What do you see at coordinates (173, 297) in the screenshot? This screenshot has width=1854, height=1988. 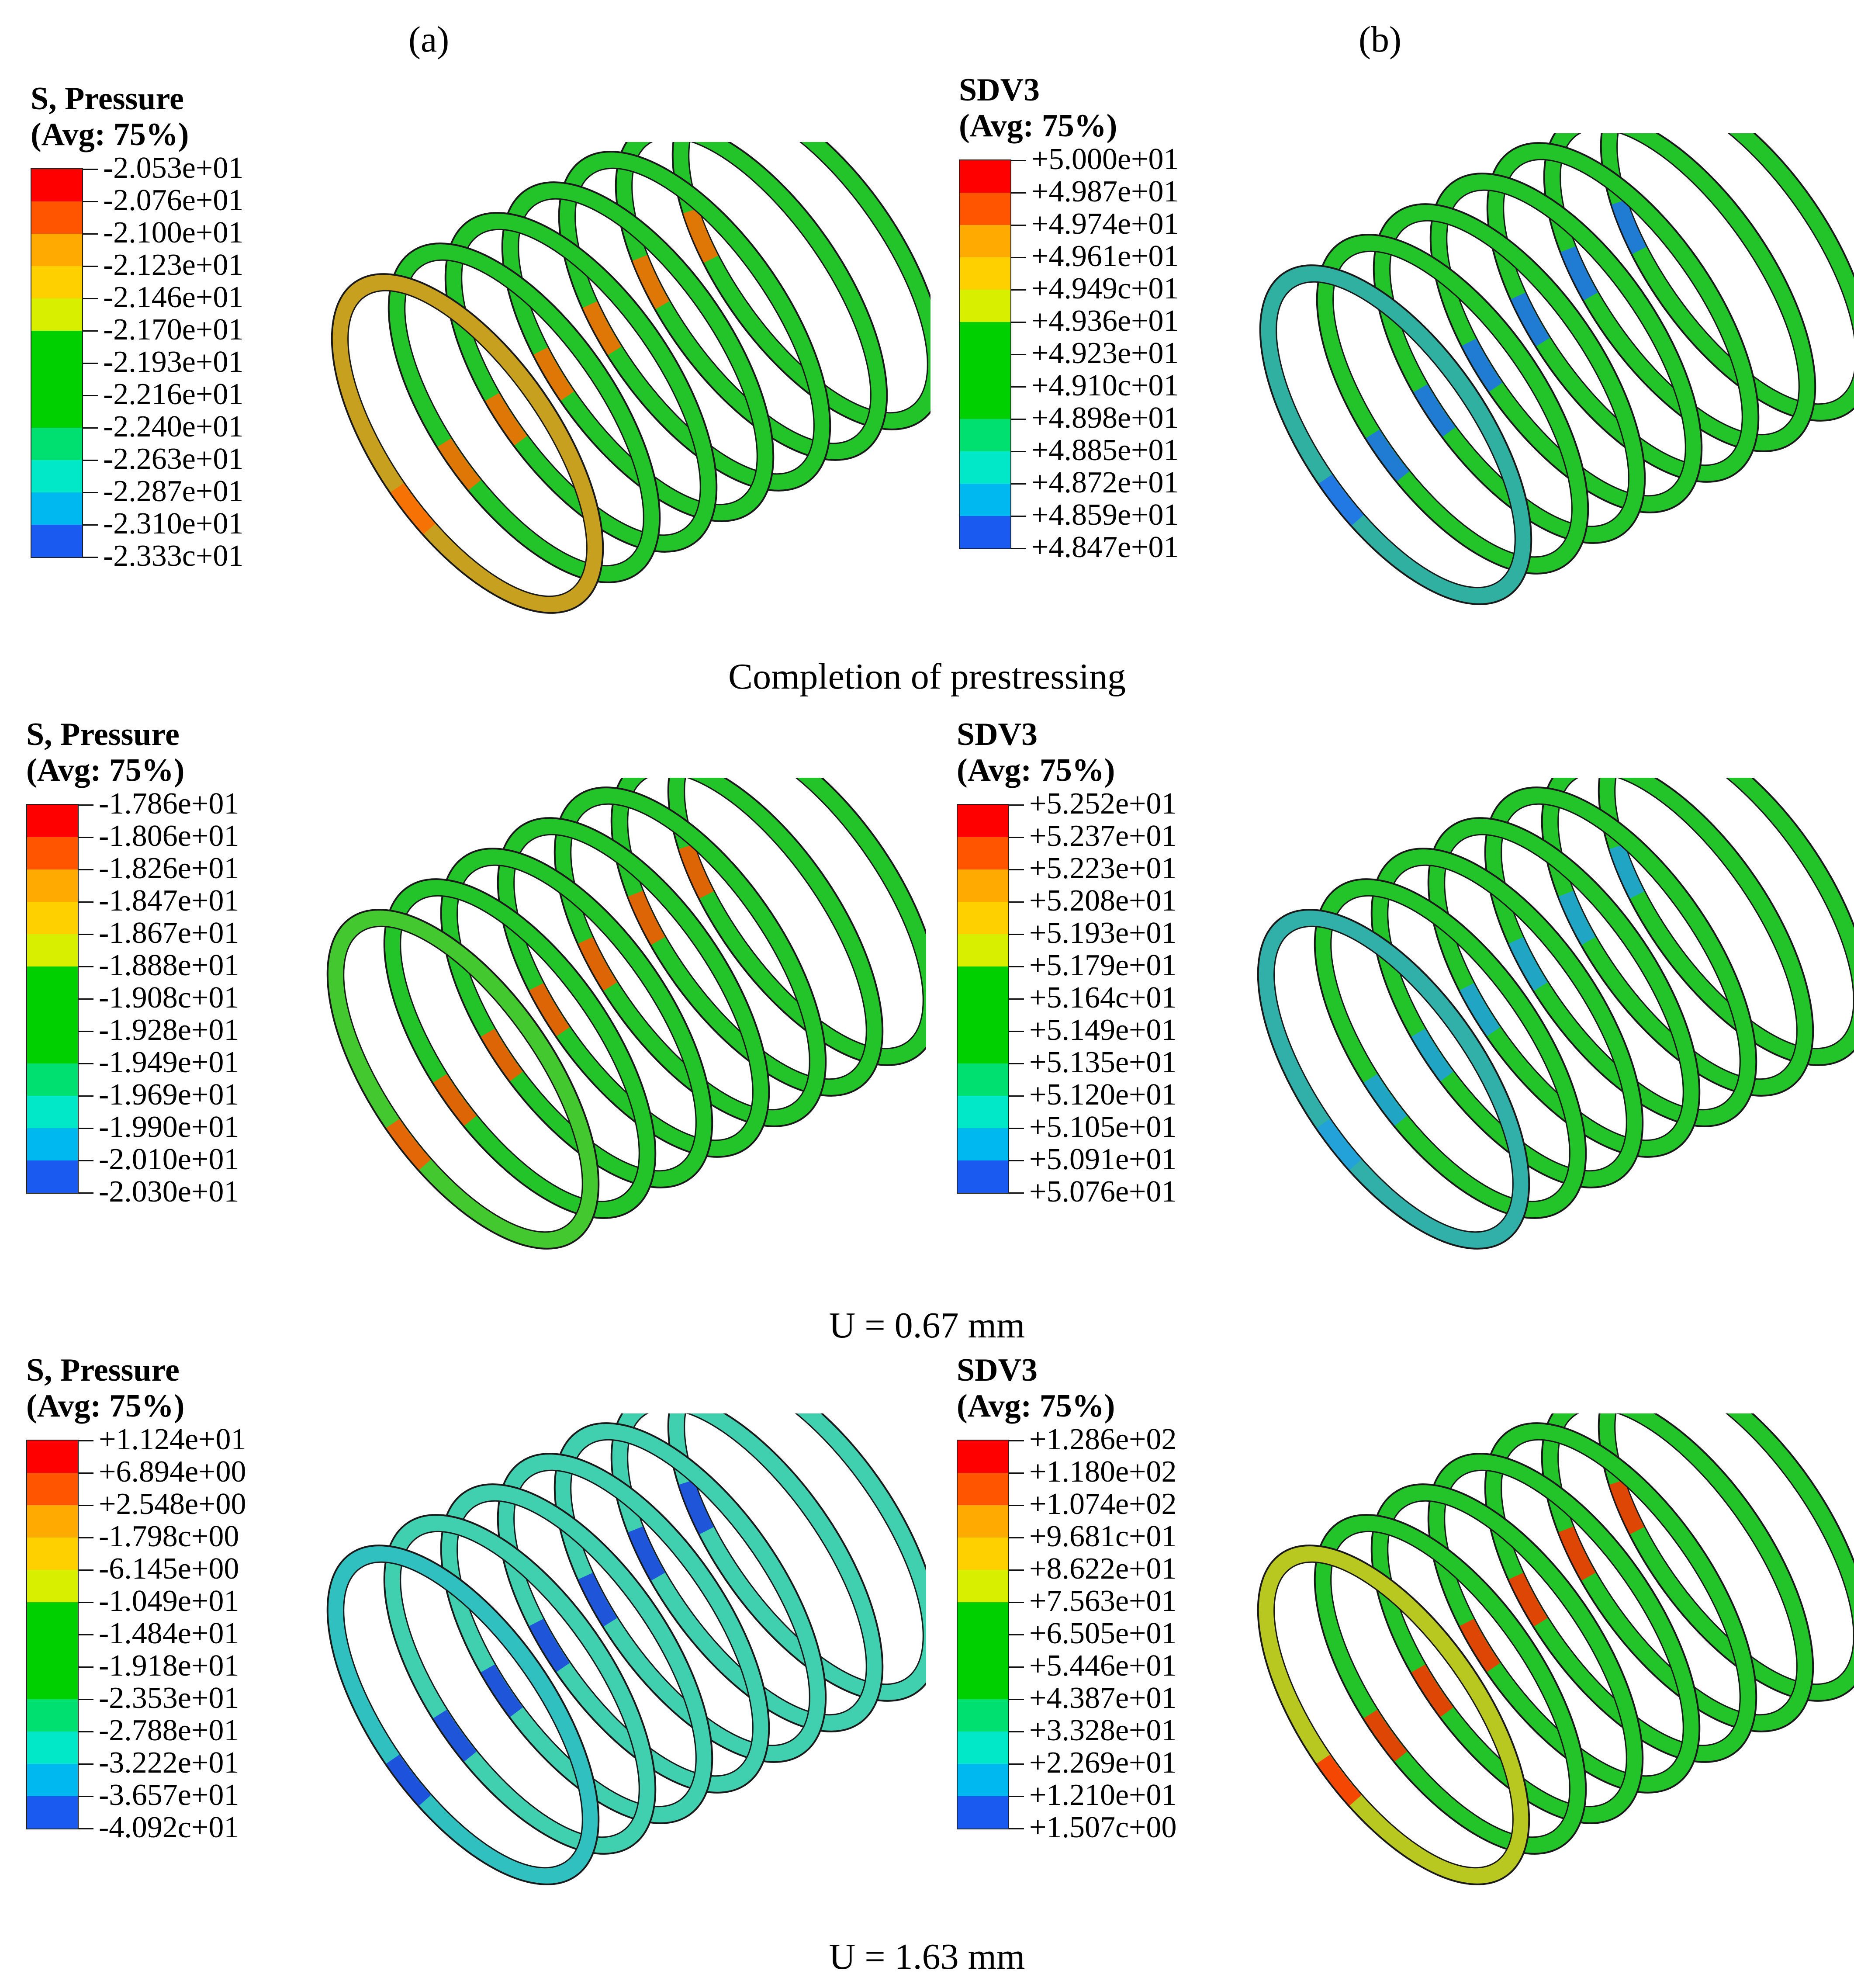 I see `legend-tick-label: -2.146e+01` at bounding box center [173, 297].